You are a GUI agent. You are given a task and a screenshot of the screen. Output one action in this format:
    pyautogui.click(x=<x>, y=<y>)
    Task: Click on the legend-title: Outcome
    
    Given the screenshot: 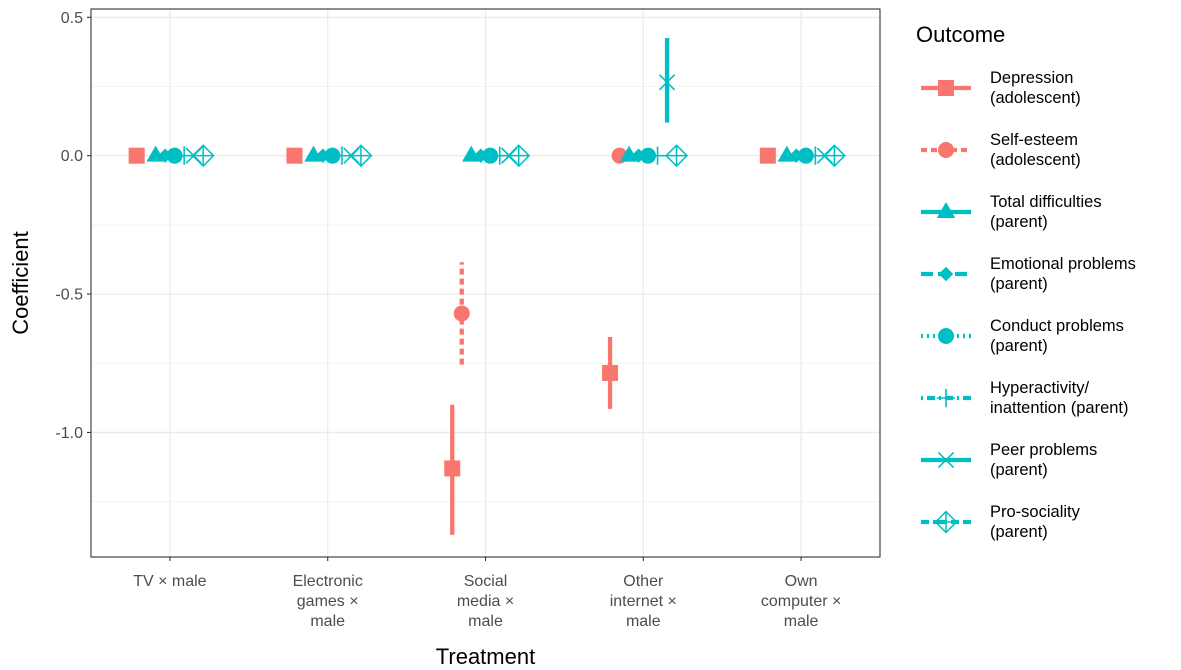 What is the action you would take?
    pyautogui.click(x=960, y=34)
    